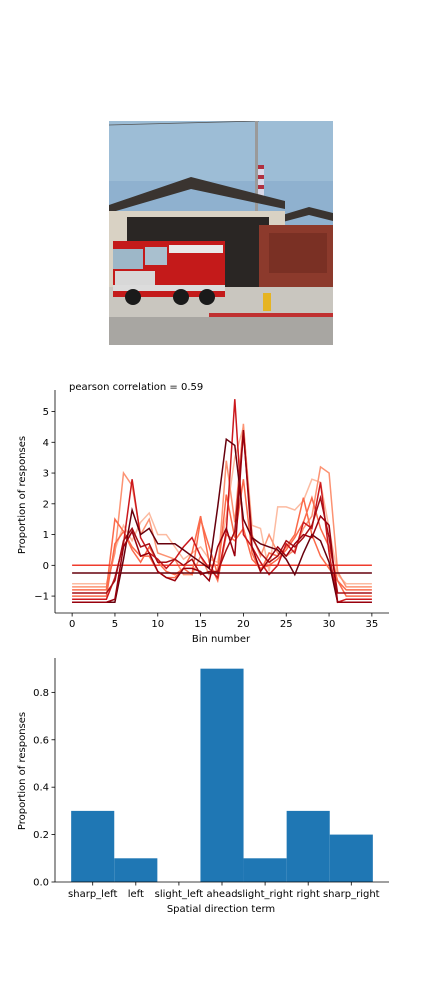 The width and height of the screenshot is (432, 1008). I want to click on x-tick-label: 15, so click(200, 624).